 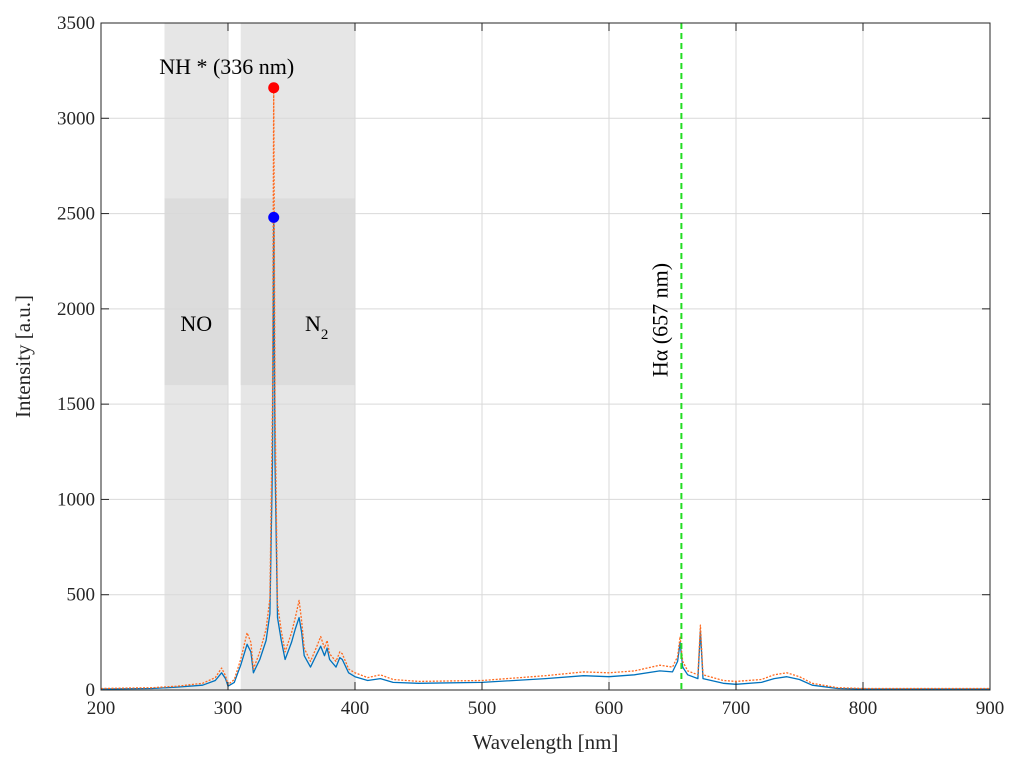 What do you see at coordinates (91, 690) in the screenshot?
I see `y-tick-label: 0` at bounding box center [91, 690].